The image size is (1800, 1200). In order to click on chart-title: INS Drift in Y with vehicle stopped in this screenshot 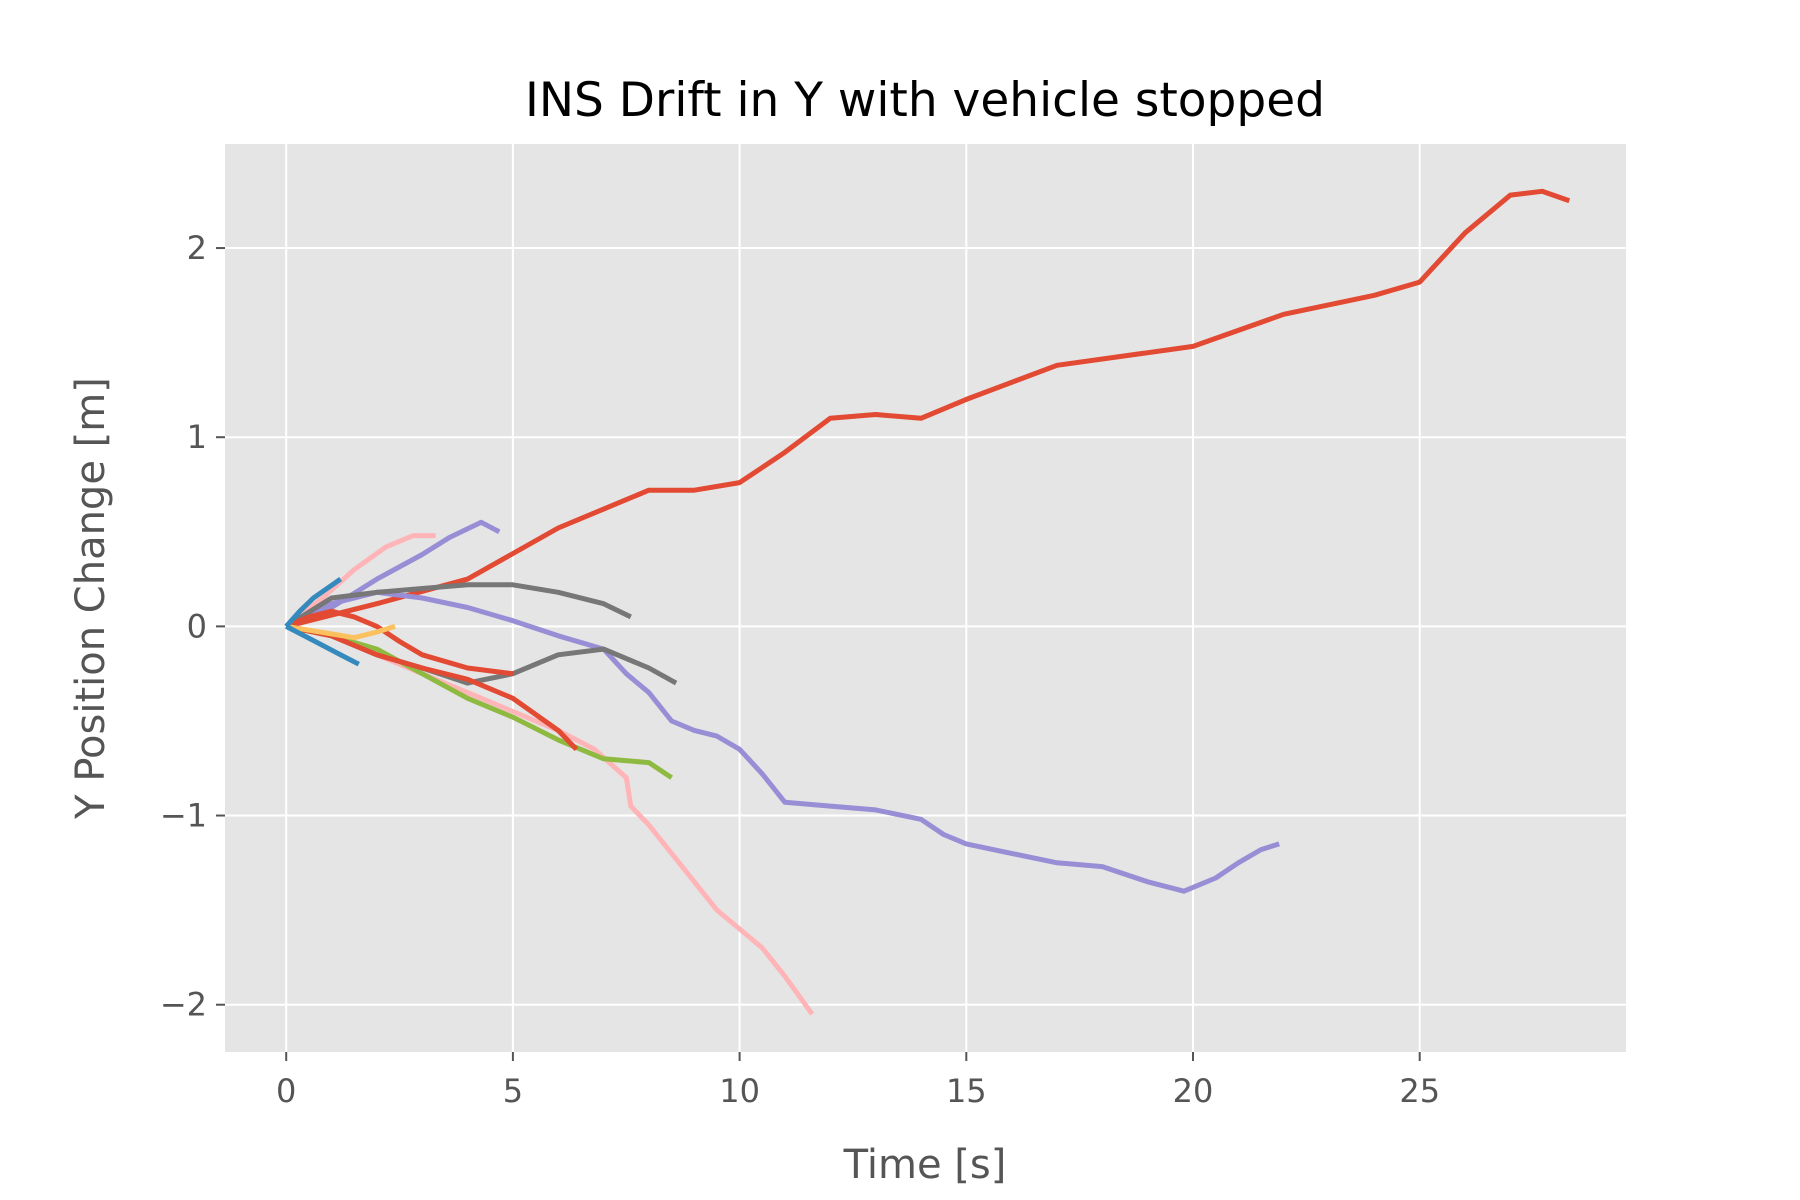, I will do `click(925, 100)`.